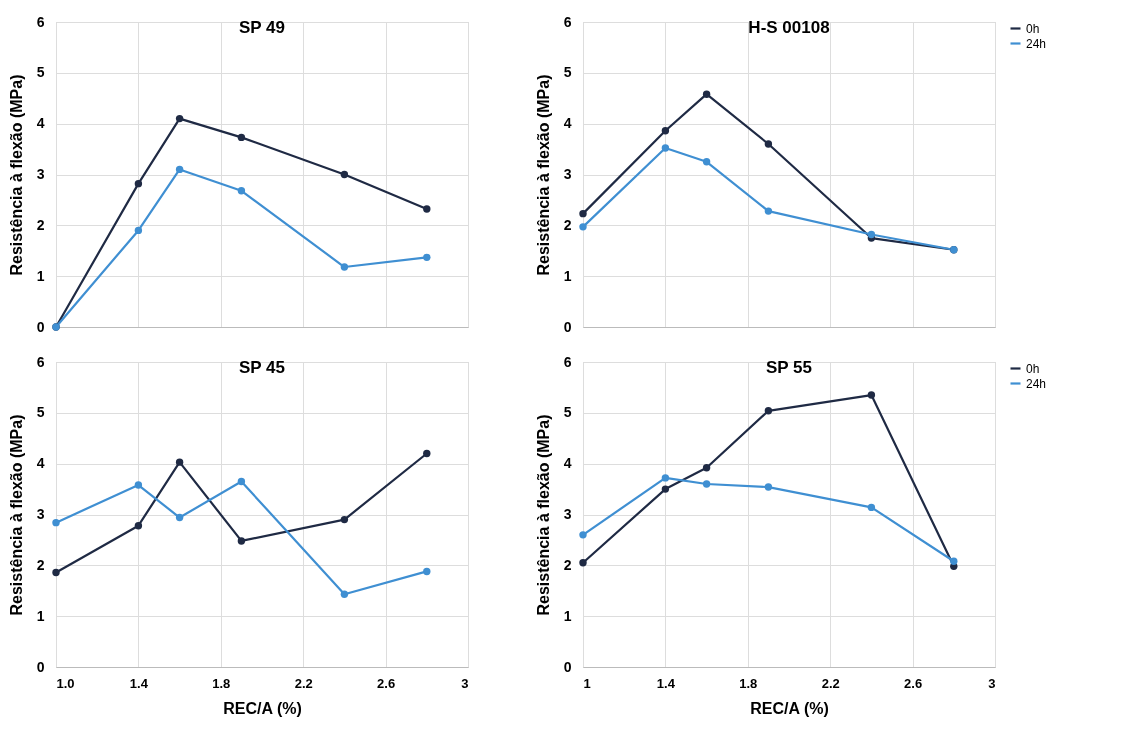 This screenshot has height=744, width=1134. What do you see at coordinates (262, 27) in the screenshot?
I see `chart-title: SP 49` at bounding box center [262, 27].